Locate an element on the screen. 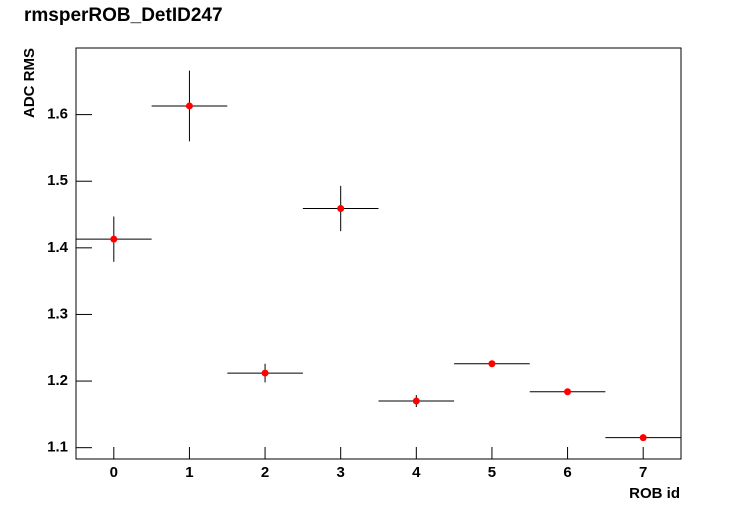 This screenshot has width=756, height=511. x-tick-label: 2 is located at coordinates (265, 472).